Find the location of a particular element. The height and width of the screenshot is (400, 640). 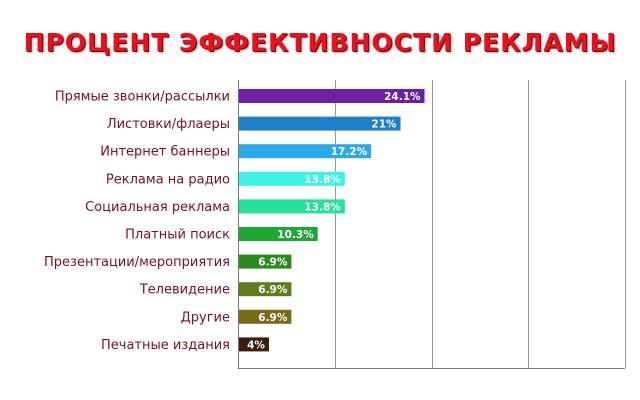

category-label-4: Социальная реклама is located at coordinates (157, 207).